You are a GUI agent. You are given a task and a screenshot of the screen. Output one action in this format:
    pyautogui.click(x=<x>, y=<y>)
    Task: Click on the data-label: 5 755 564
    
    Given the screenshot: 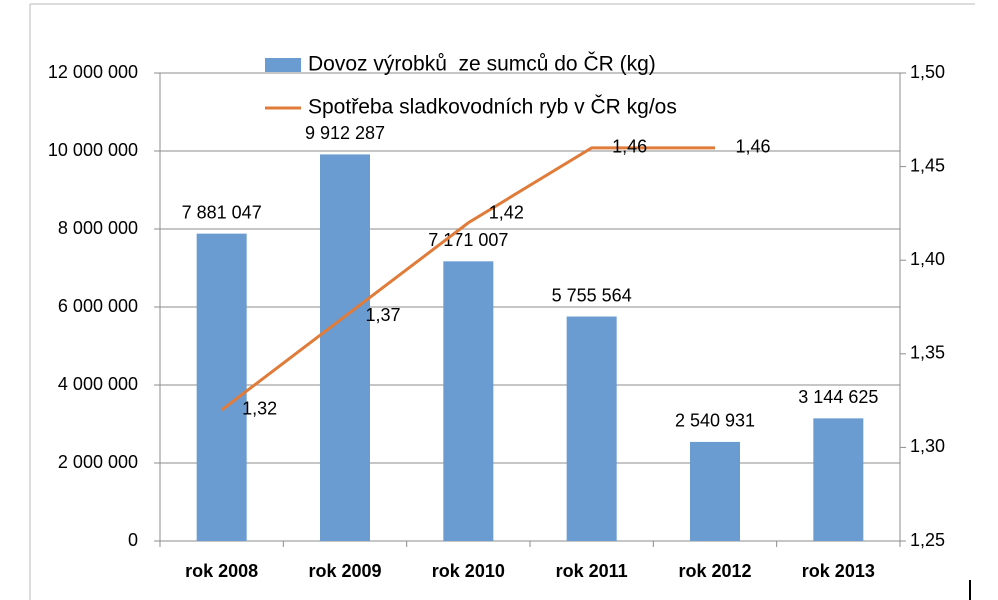 What is the action you would take?
    pyautogui.click(x=592, y=295)
    